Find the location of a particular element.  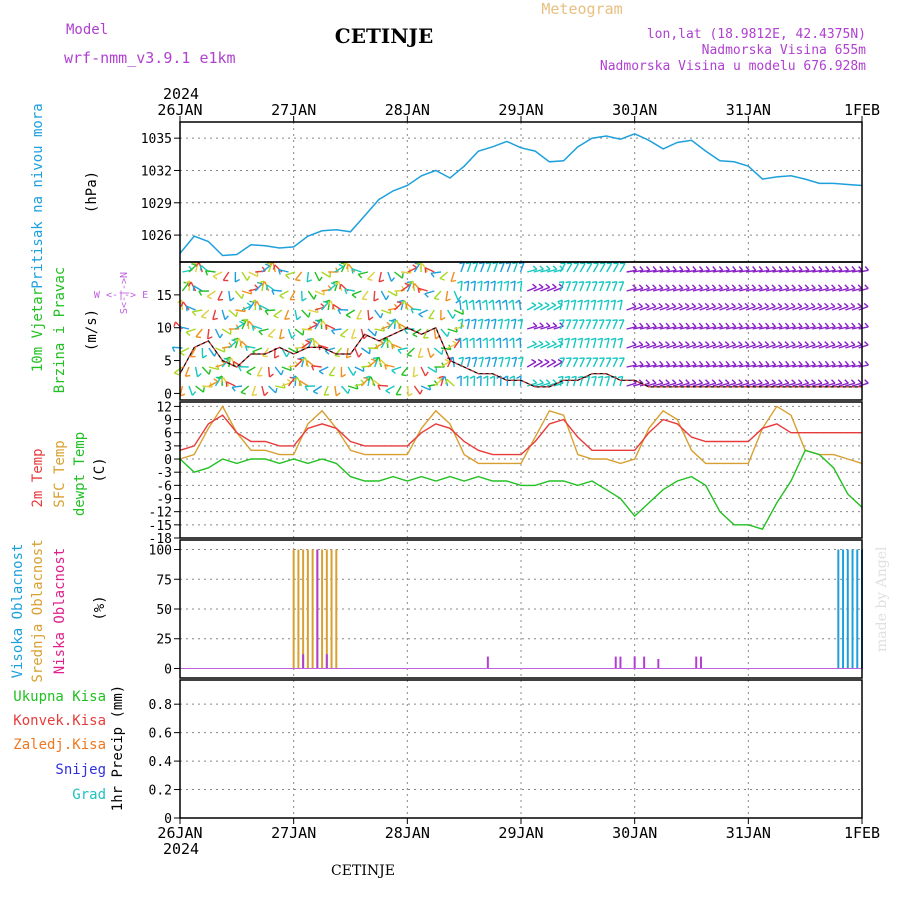

time-label-top: 30JAN is located at coordinates (634, 110).